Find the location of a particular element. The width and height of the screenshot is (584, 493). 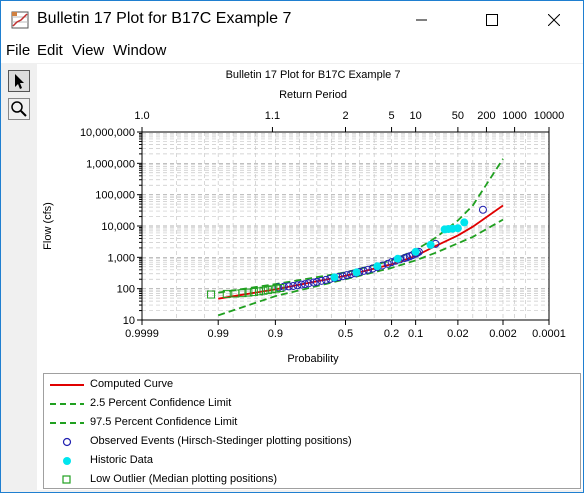

x-tick-label: 0.99 is located at coordinates (217, 334).